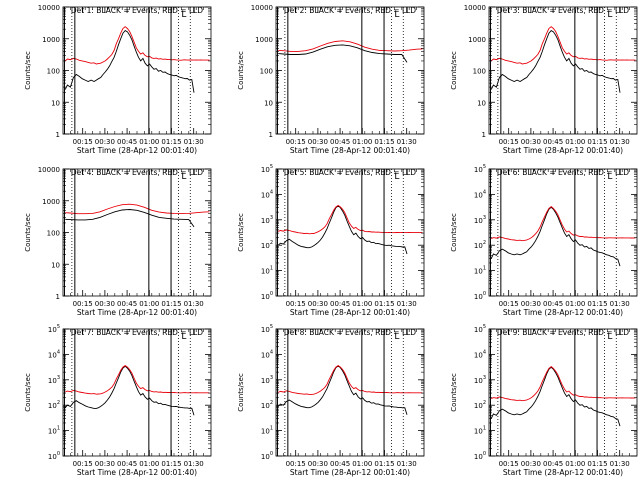 This screenshot has height=480, width=640. Describe the element at coordinates (137, 172) in the screenshot. I see `chart-title: Det 4: BLACK = Events, RED = LLD` at that location.